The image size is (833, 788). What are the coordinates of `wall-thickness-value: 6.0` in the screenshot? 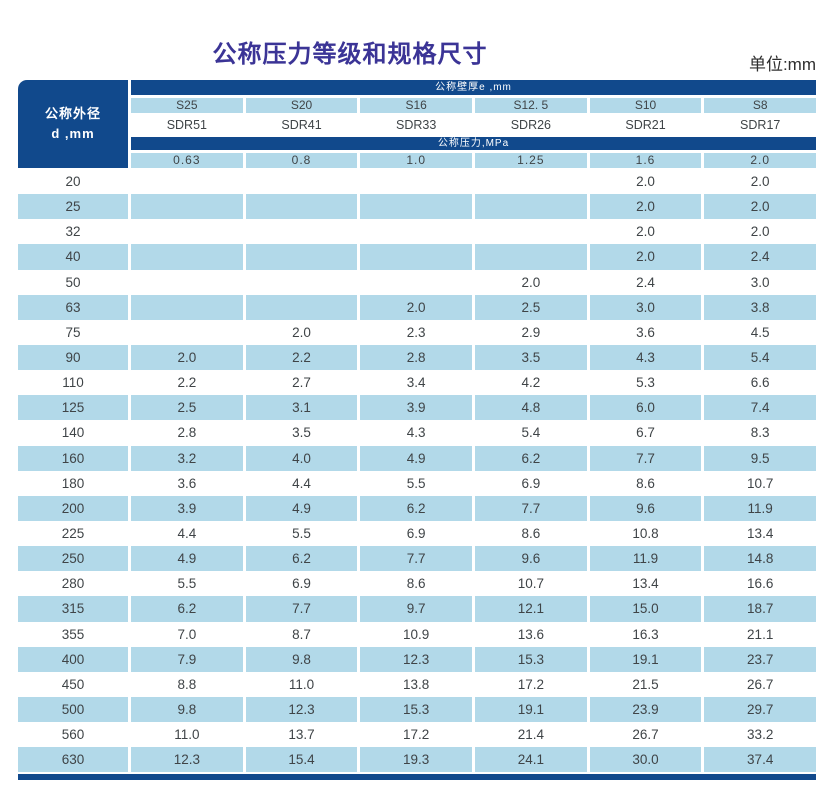 It's located at (645, 408).